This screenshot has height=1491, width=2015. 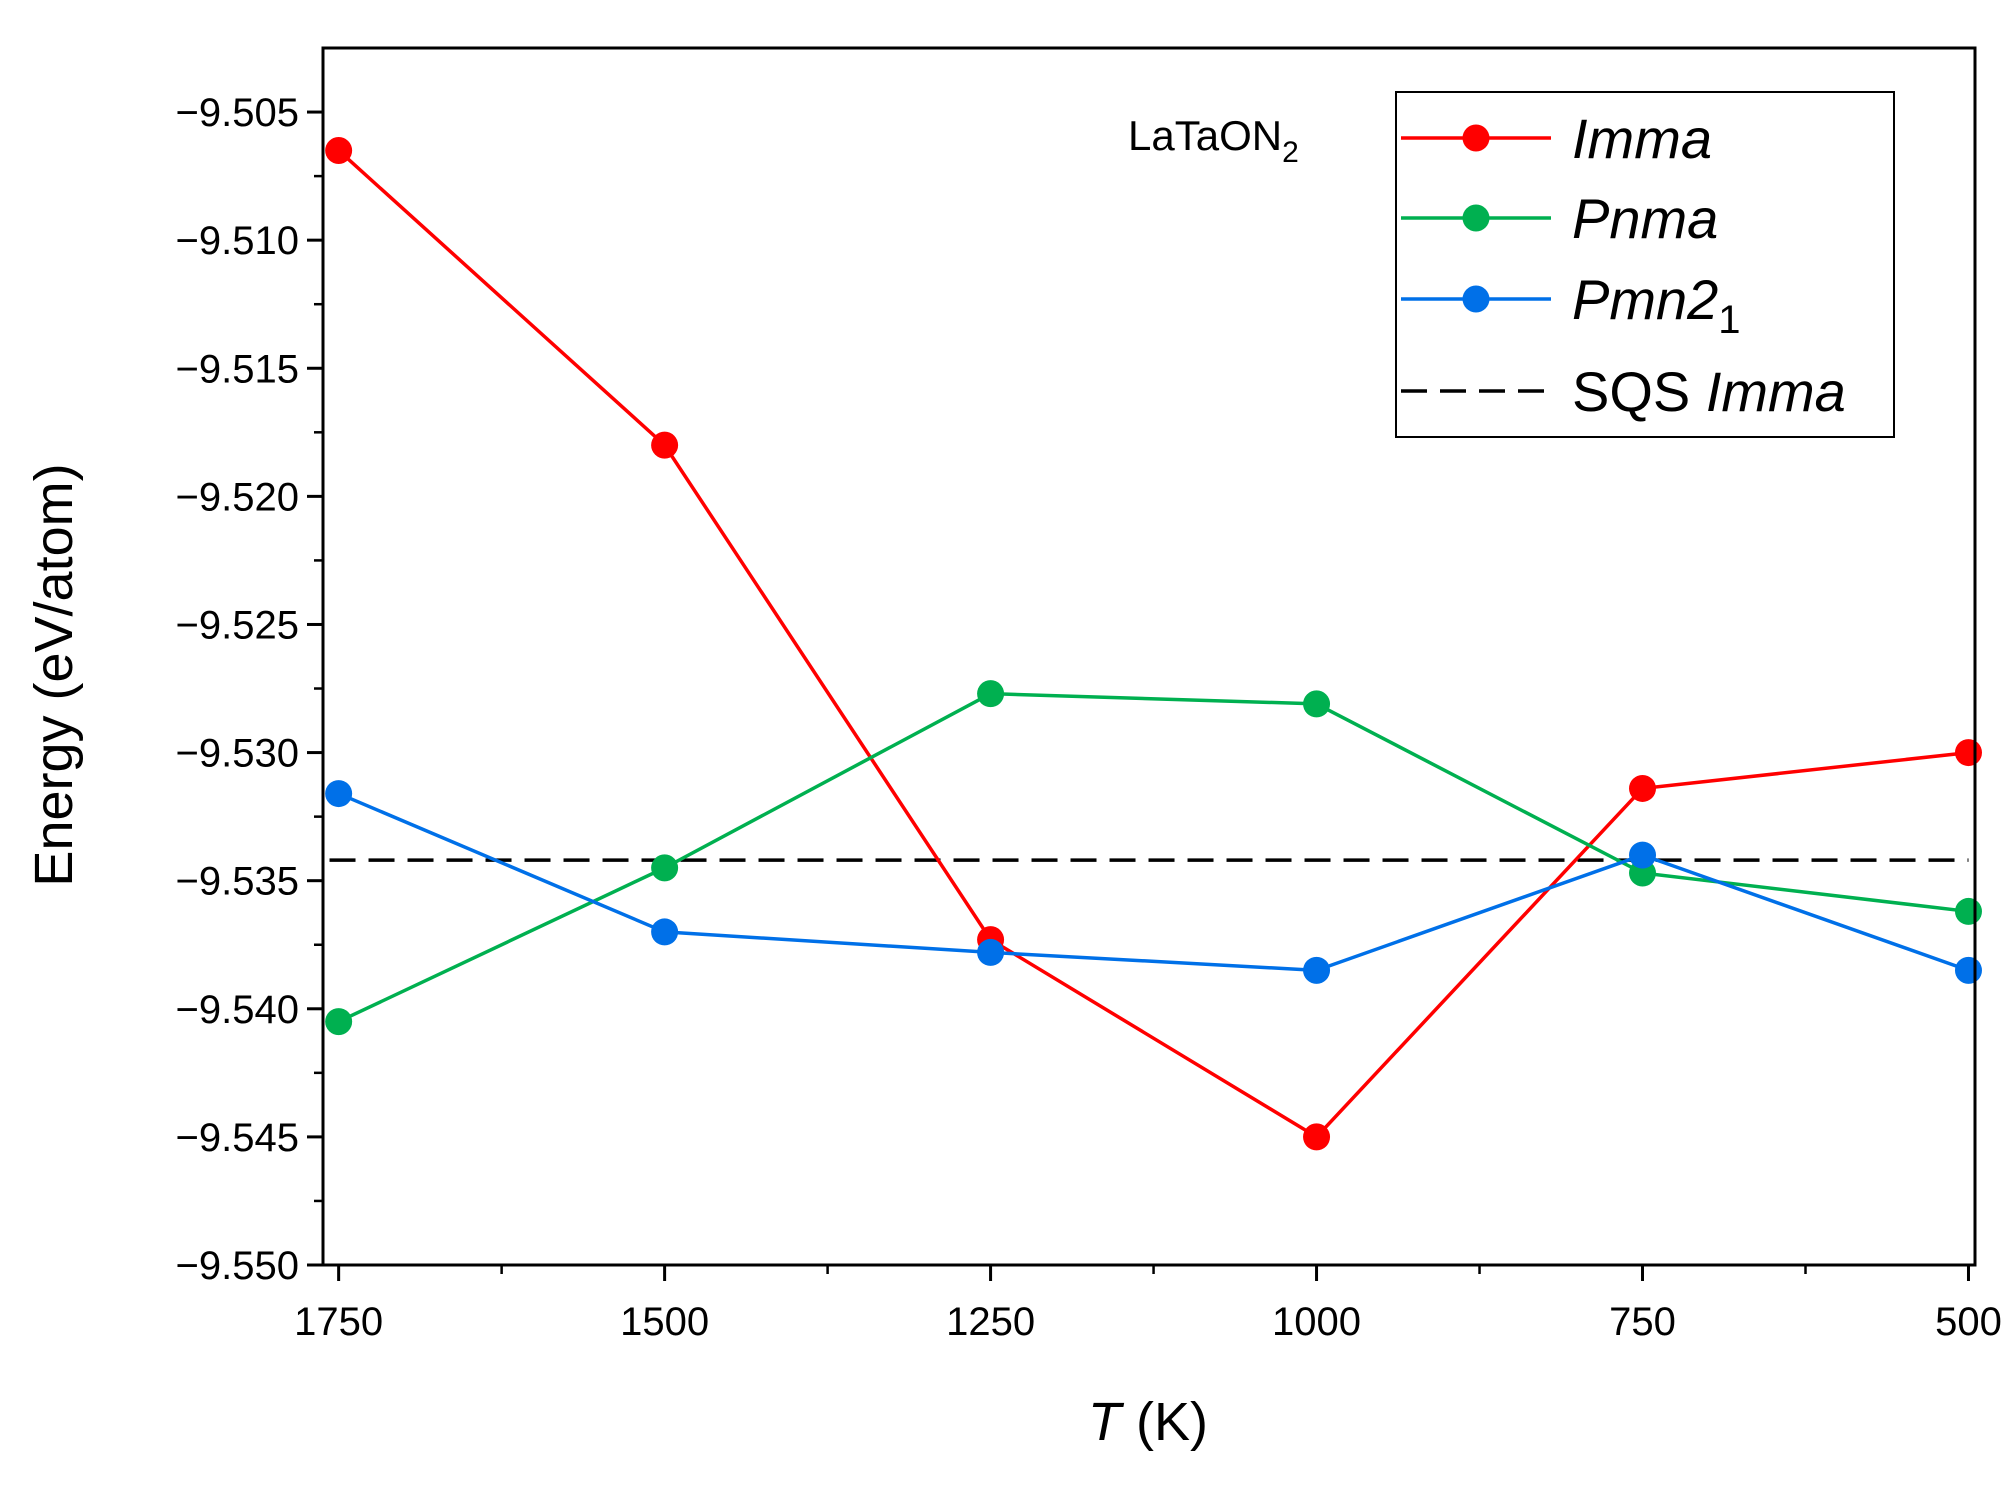 What do you see at coordinates (1729, 320) in the screenshot?
I see `legend-label-part: 1` at bounding box center [1729, 320].